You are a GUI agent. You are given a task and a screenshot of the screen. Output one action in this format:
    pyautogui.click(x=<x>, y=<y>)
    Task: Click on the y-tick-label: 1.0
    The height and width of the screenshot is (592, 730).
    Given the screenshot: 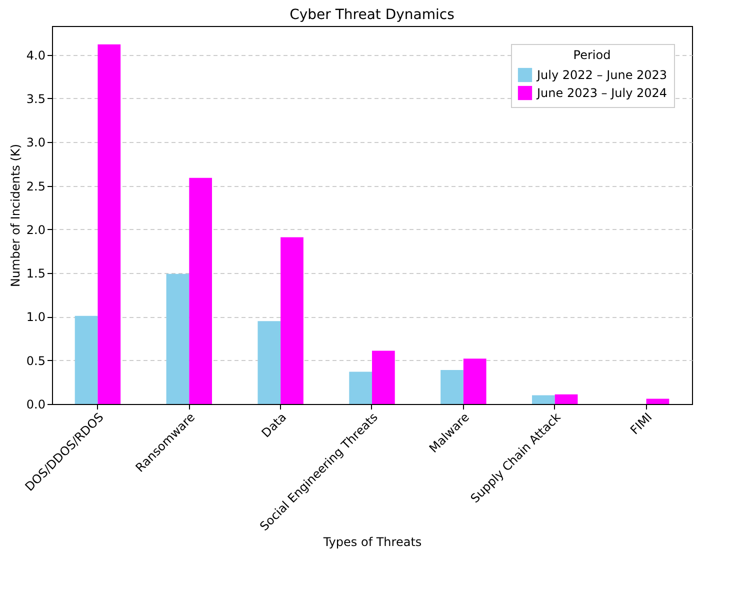 What is the action you would take?
    pyautogui.click(x=36, y=317)
    